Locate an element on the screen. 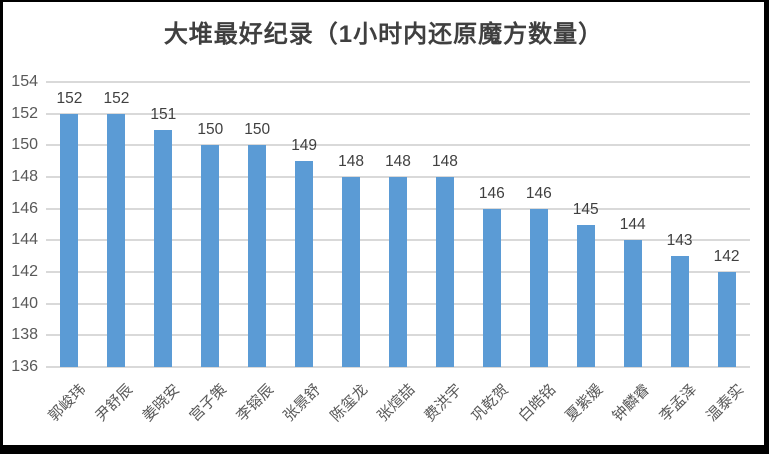  category-label: 白皓铭 is located at coordinates (537, 403).